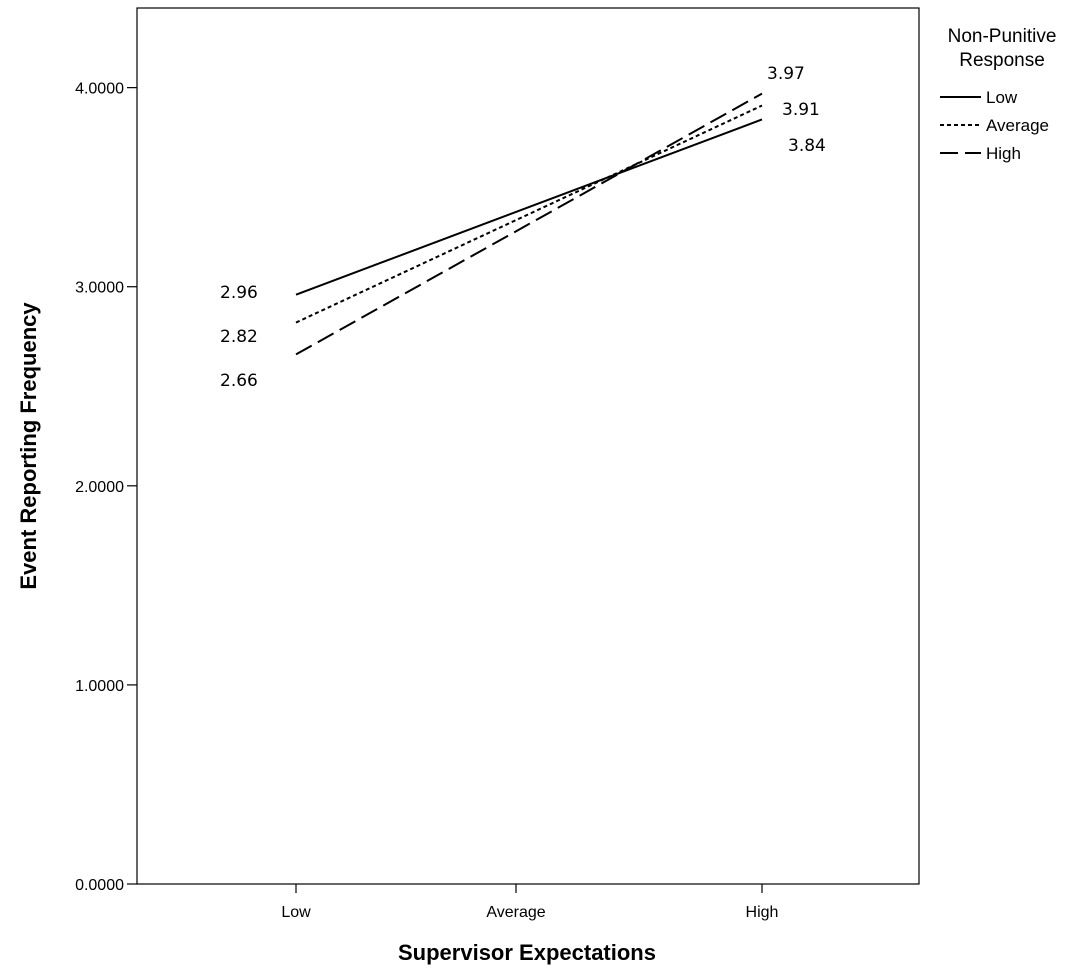  Describe the element at coordinates (1002, 60) in the screenshot. I see `legend-title: Response` at that location.